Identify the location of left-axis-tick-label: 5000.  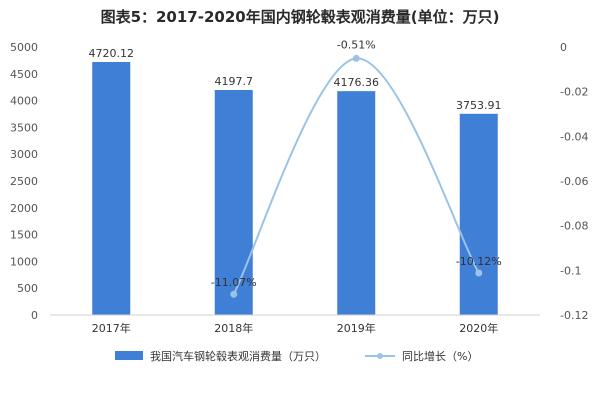
(24, 47).